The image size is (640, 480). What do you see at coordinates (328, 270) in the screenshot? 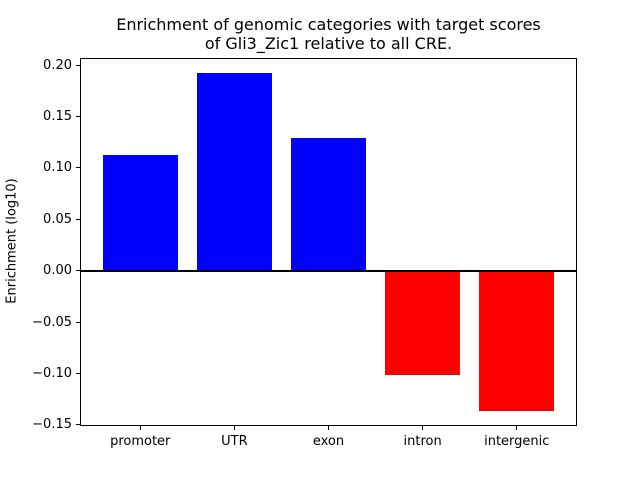
I see `zero-line` at bounding box center [328, 270].